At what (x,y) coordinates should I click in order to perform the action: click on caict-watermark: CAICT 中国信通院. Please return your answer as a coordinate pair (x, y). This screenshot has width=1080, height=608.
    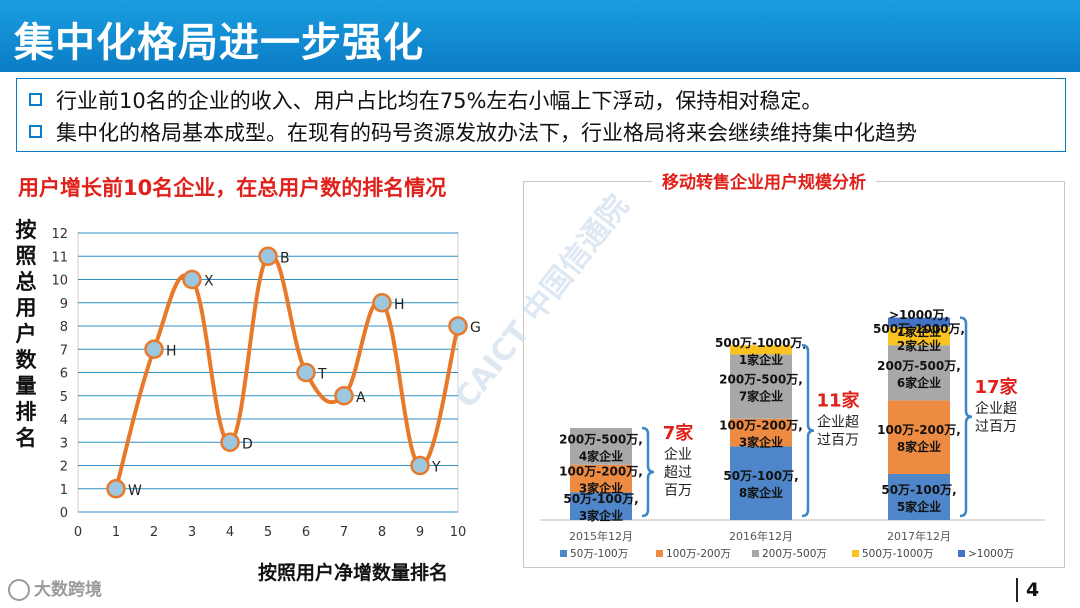
    Looking at the image, I should click on (542, 302).